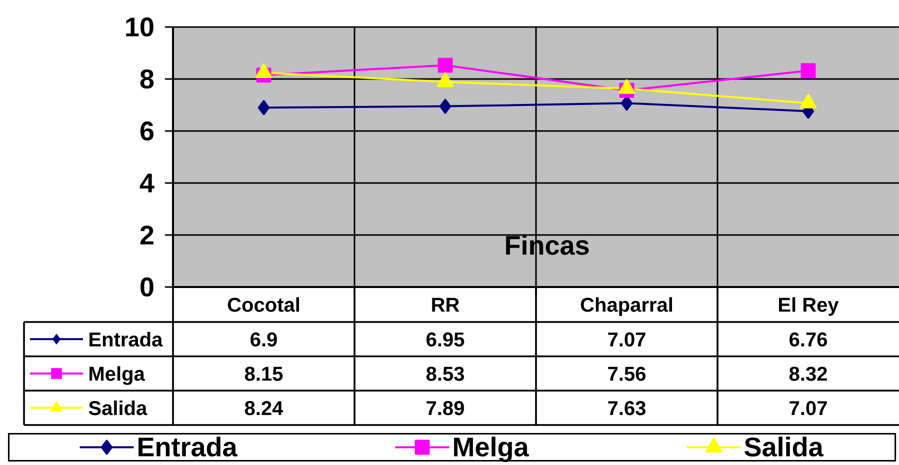 This screenshot has height=465, width=899. Describe the element at coordinates (784, 446) in the screenshot. I see `text: Salida` at that location.